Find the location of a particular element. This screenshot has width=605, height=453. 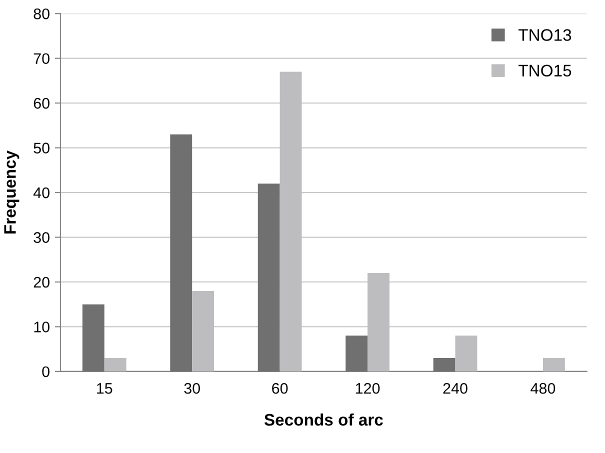

y-tick-label: 10 is located at coordinates (42, 327).